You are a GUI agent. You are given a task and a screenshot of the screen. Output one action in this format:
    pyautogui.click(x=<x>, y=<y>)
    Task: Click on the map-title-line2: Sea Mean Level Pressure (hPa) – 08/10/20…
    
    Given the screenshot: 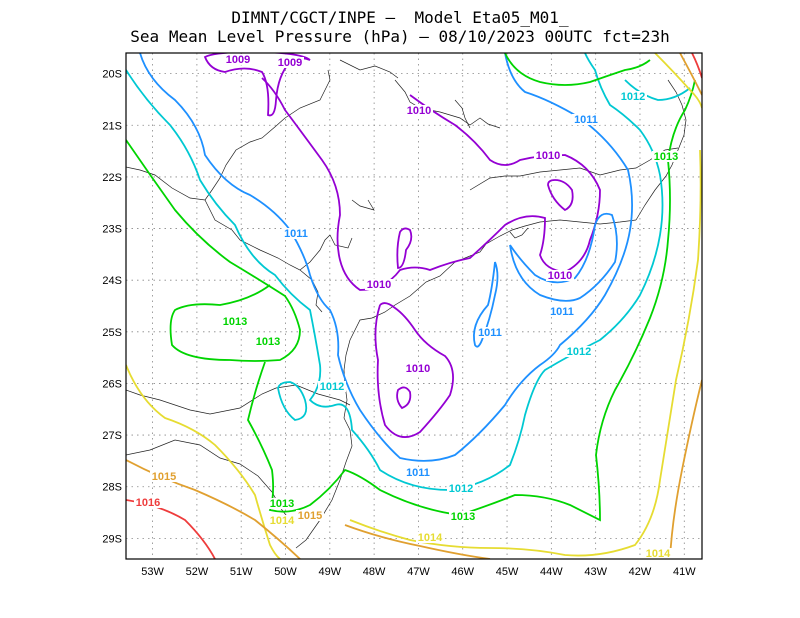 What is the action you would take?
    pyautogui.click(x=400, y=36)
    